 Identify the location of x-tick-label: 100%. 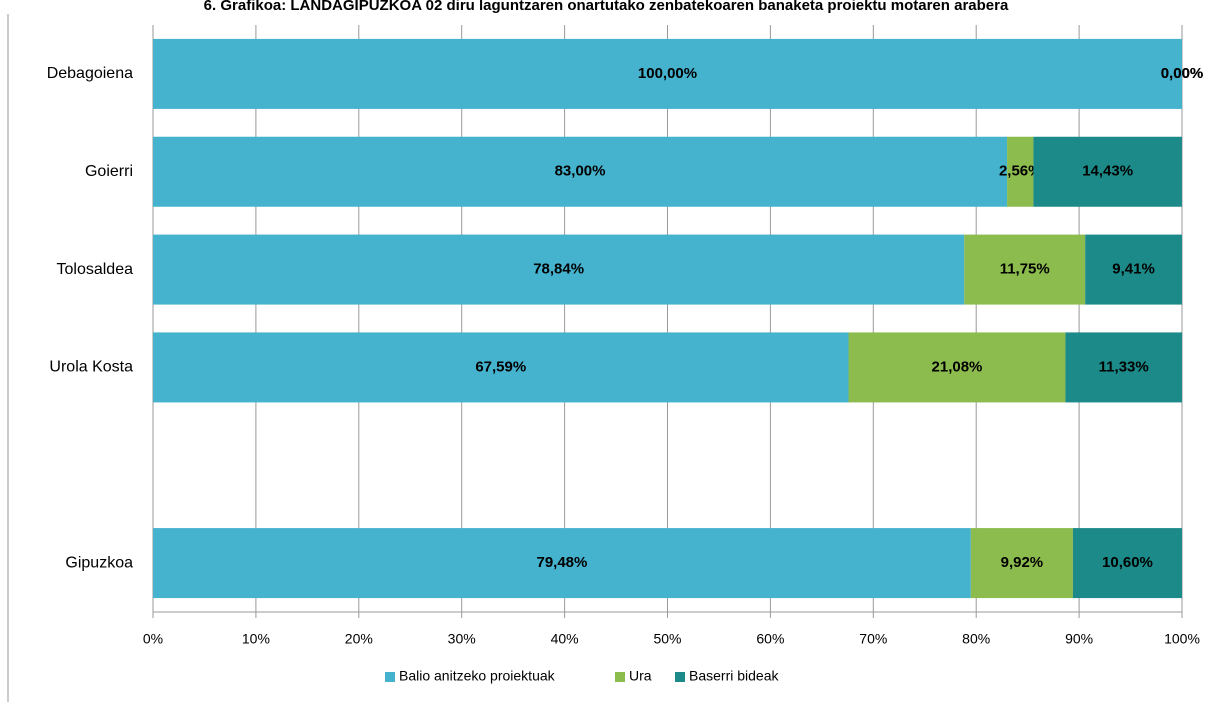
(1182, 639).